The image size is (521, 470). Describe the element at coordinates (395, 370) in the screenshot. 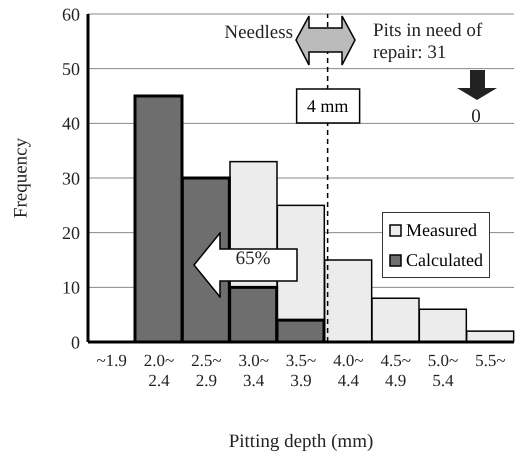

I see `x-tick-label: 4.5~ 4.9` at that location.